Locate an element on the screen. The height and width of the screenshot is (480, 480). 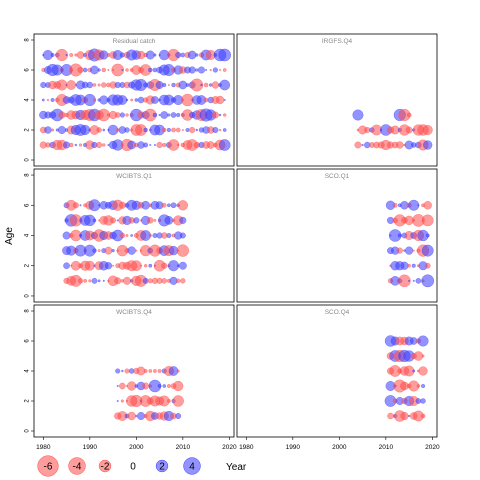
y-tick-label: 2 is located at coordinates (28, 265).